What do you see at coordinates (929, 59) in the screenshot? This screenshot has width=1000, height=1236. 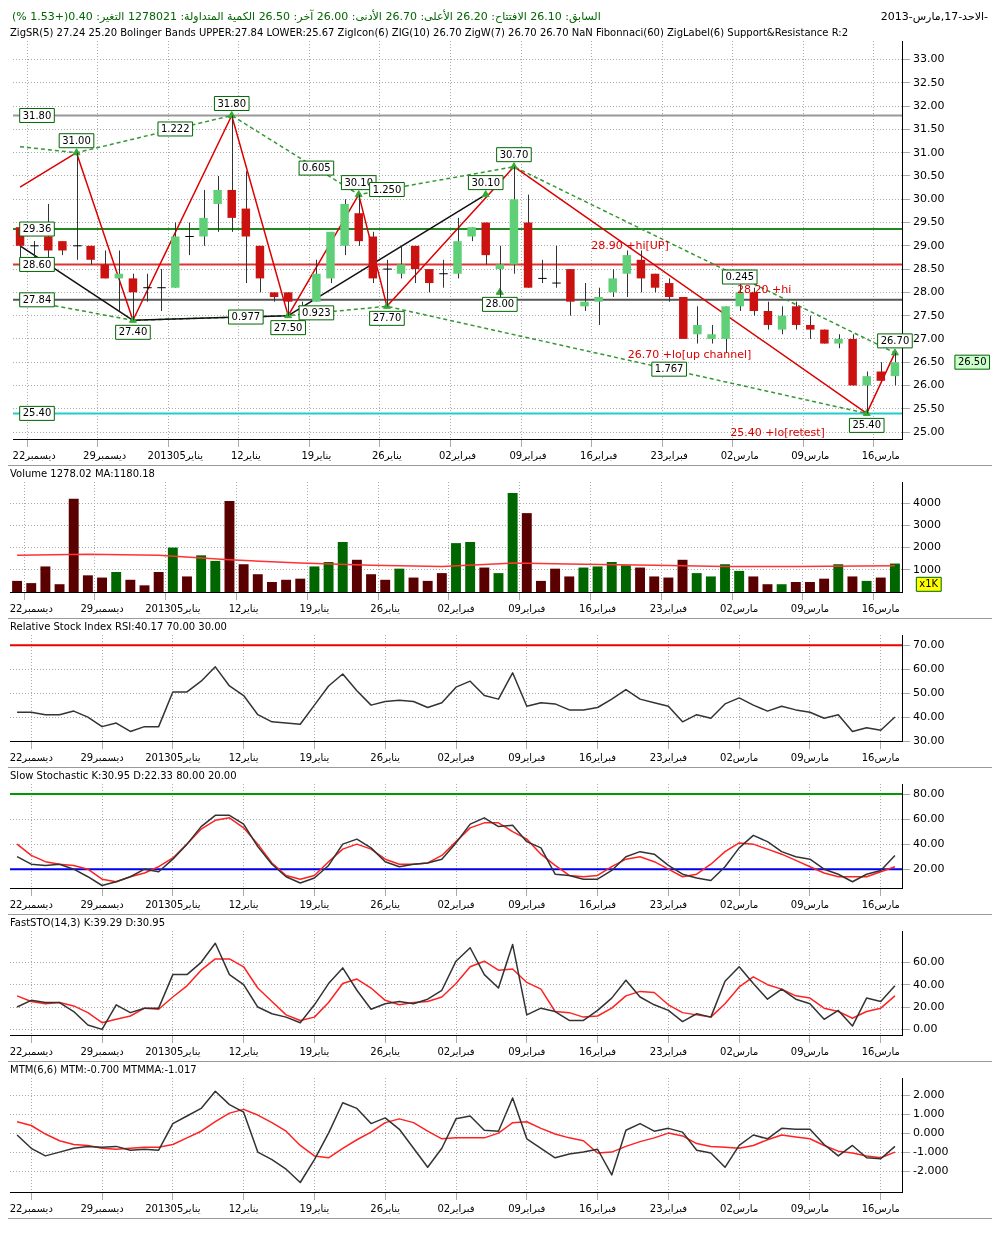 I see `y-tick-label: 33.00` at bounding box center [929, 59].